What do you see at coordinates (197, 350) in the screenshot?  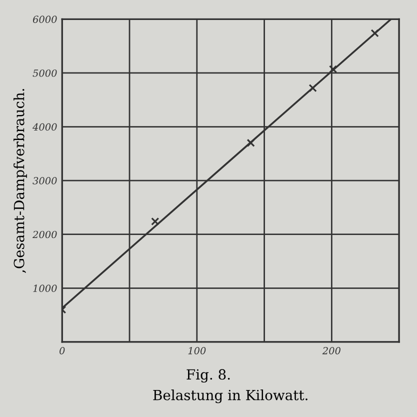 I see `x-tick-label: 100` at bounding box center [197, 350].